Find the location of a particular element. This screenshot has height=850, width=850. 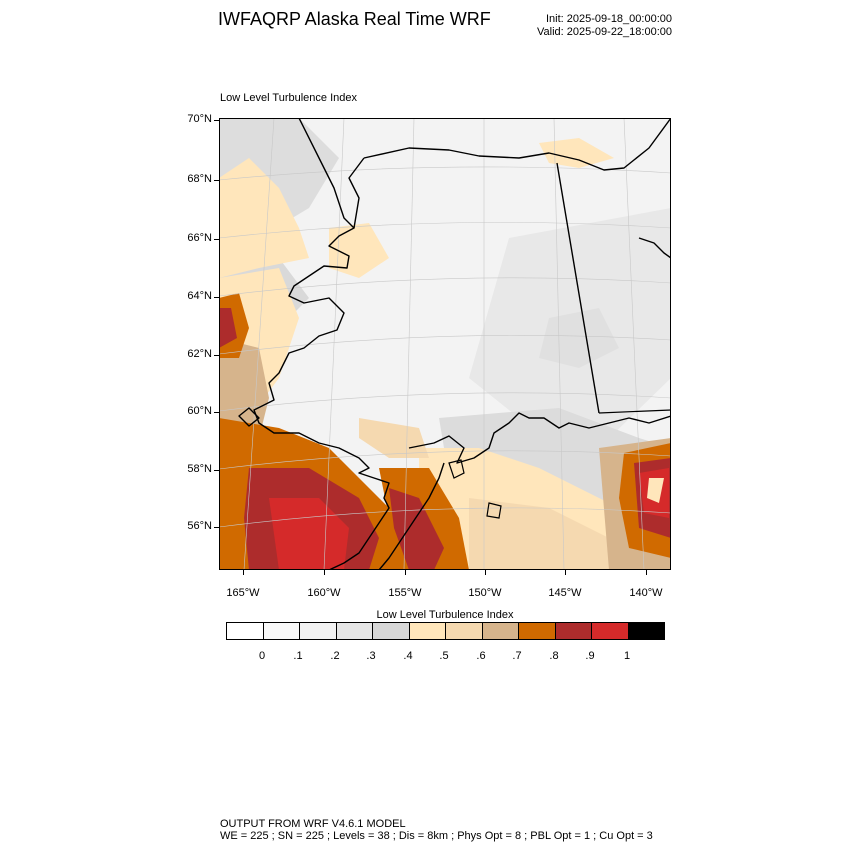

lon-label-165: 165°W is located at coordinates (243, 593).